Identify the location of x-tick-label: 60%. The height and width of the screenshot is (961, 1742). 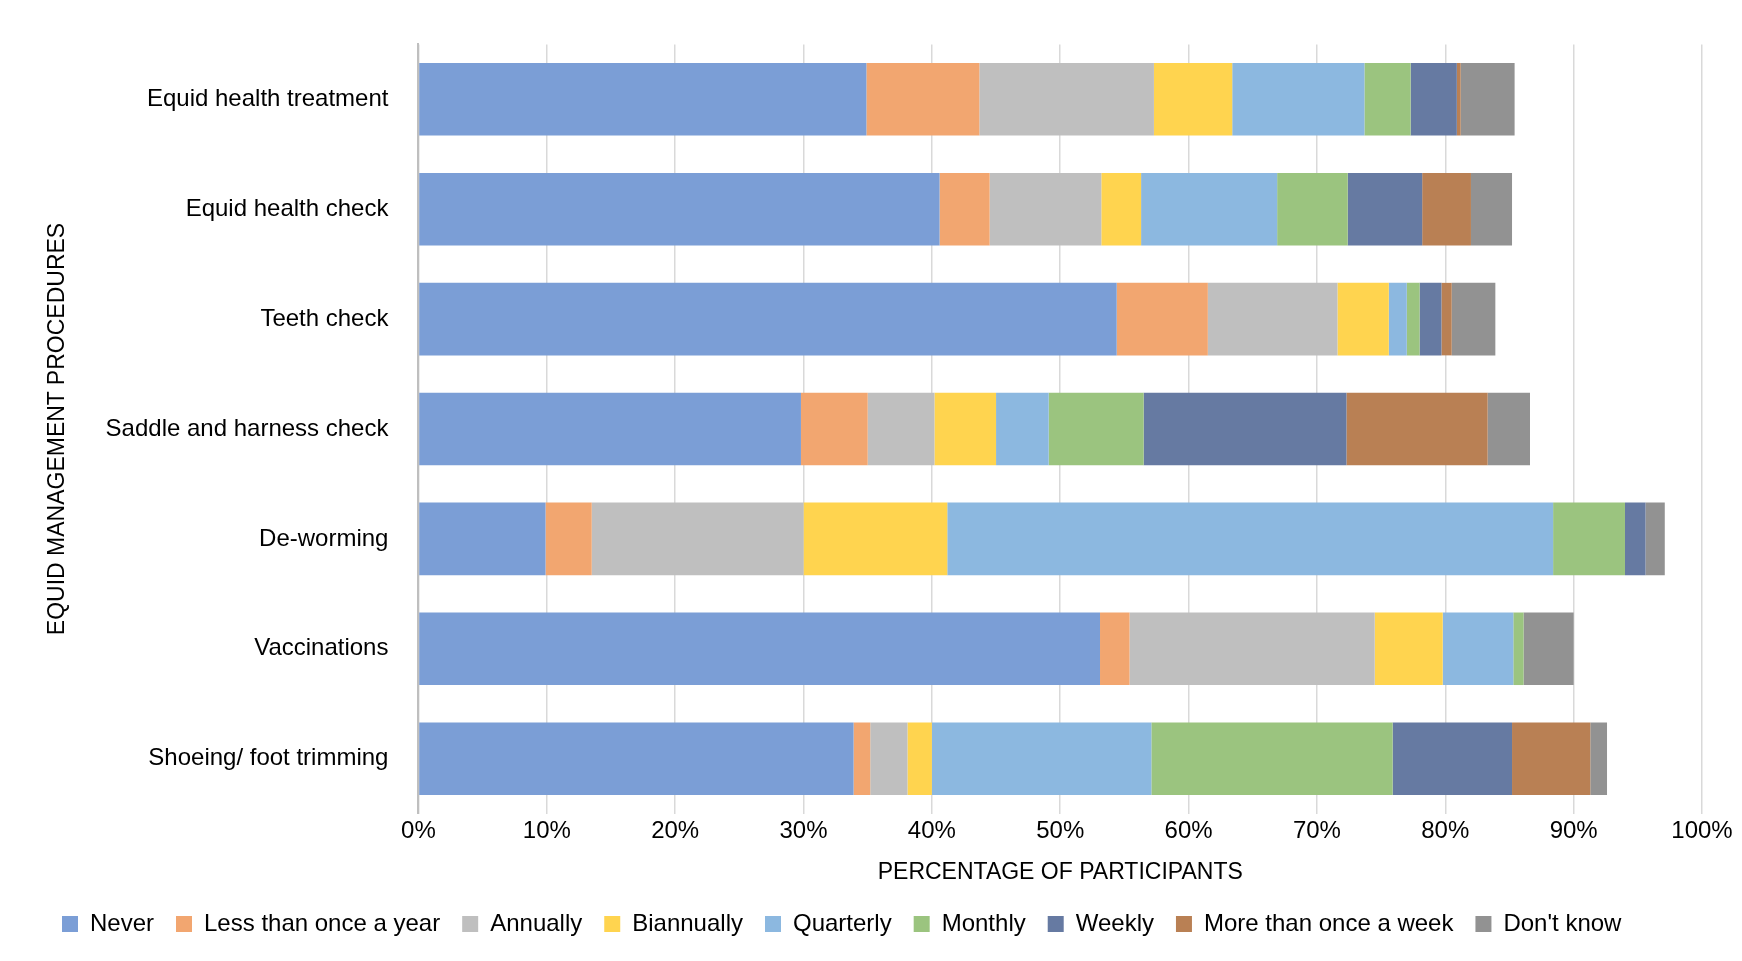
(1188, 829).